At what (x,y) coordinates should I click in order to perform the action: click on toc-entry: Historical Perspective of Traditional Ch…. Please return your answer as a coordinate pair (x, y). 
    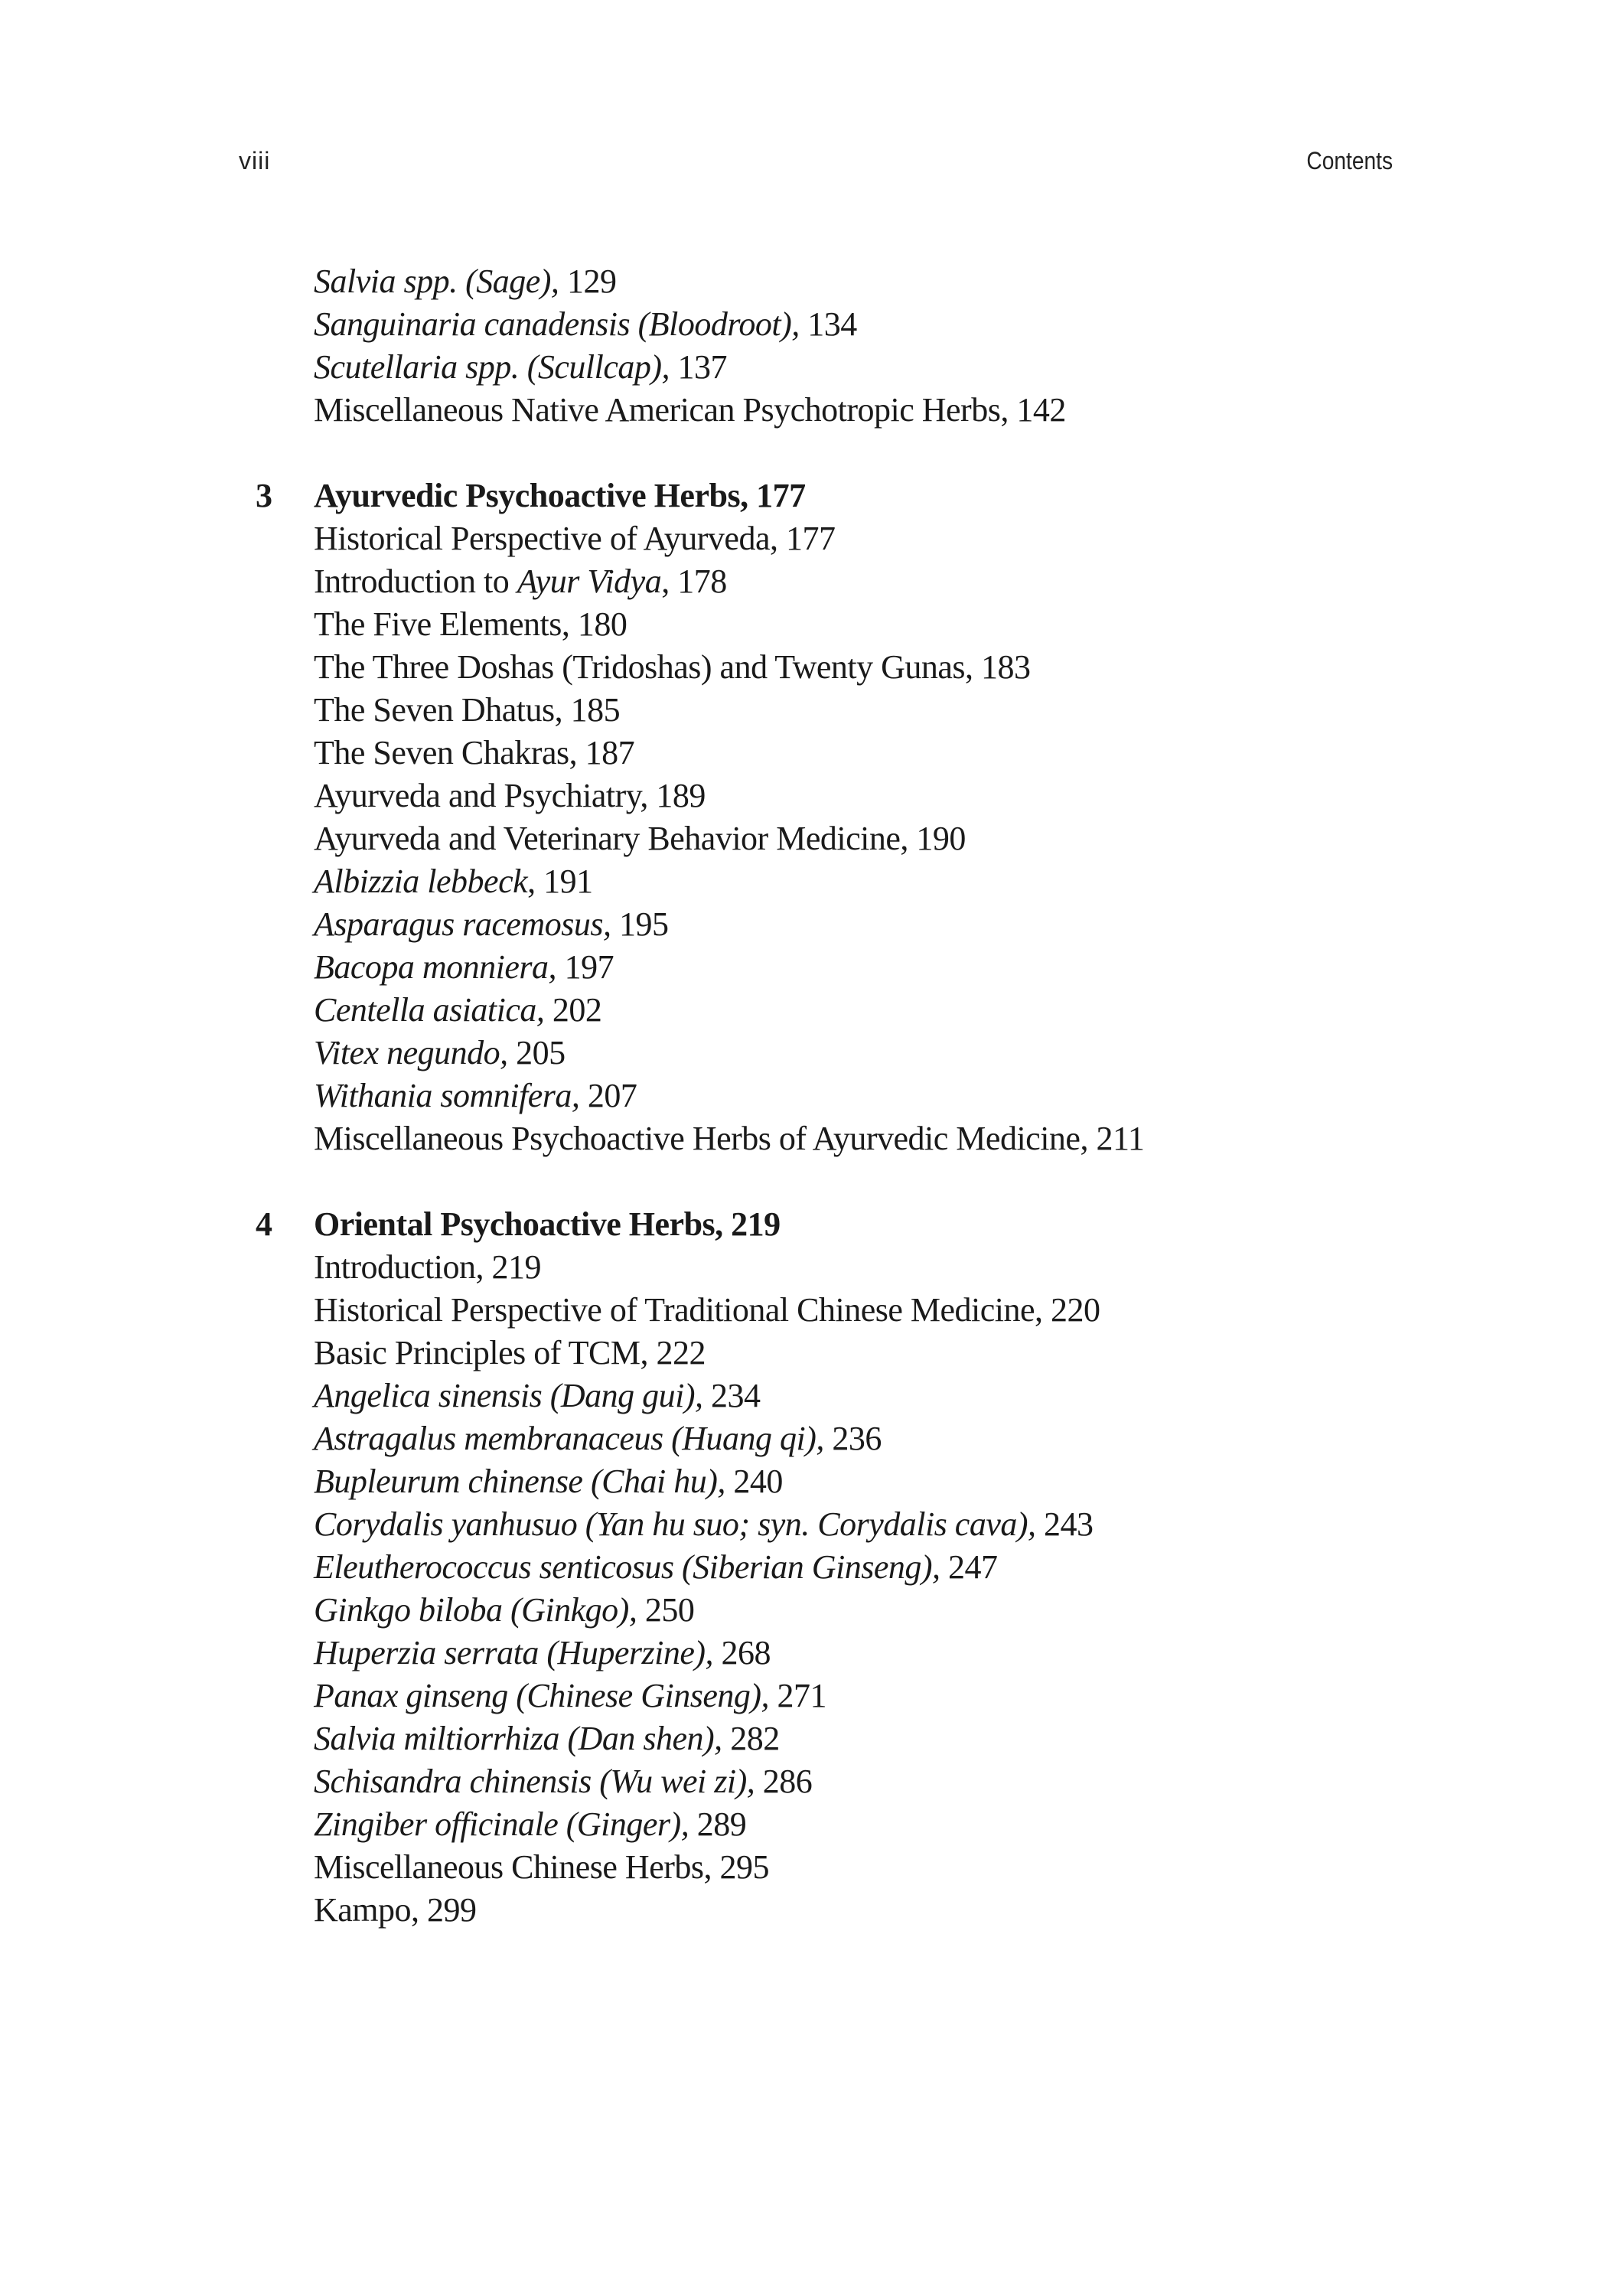
    Looking at the image, I should click on (803, 1310).